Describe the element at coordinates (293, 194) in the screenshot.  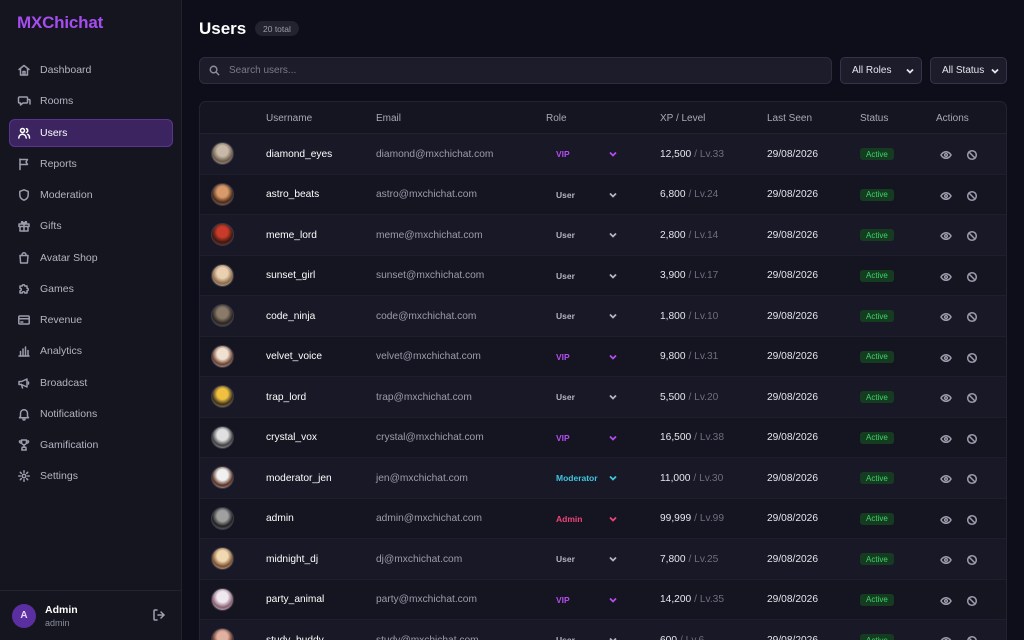
I see `username: astro_beats` at that location.